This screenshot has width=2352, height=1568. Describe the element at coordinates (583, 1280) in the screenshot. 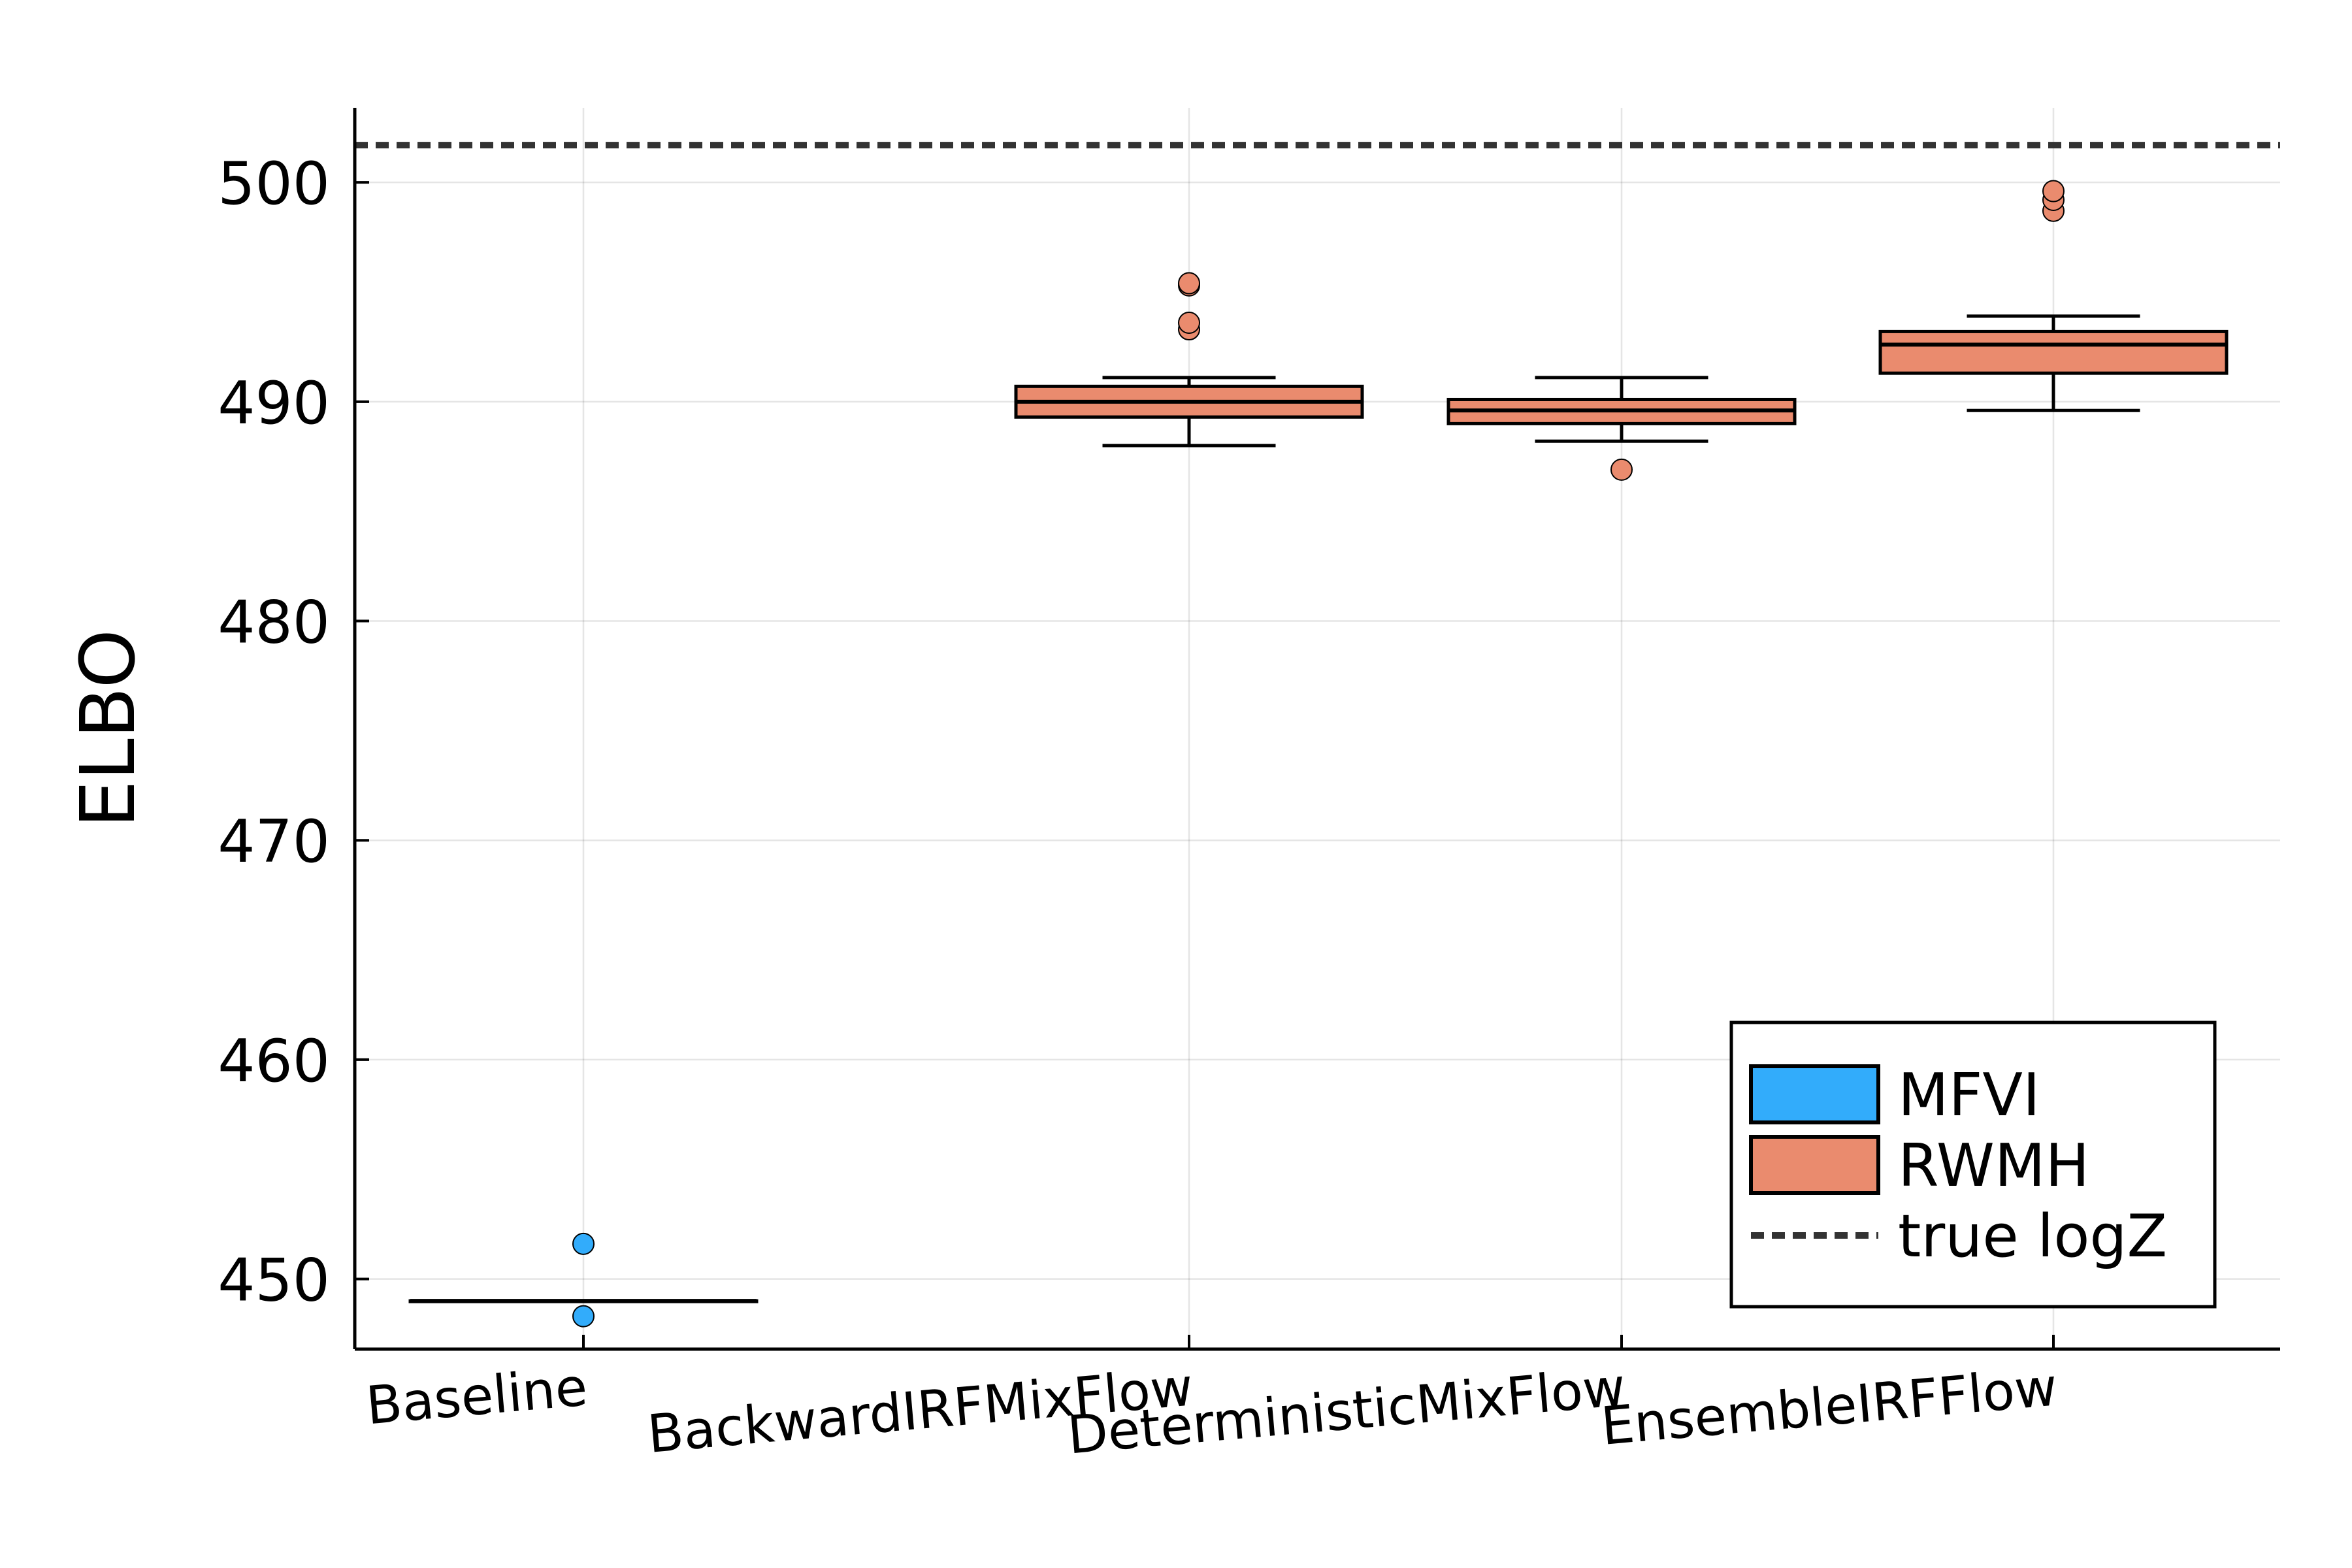

I see `box-Baseline` at that location.